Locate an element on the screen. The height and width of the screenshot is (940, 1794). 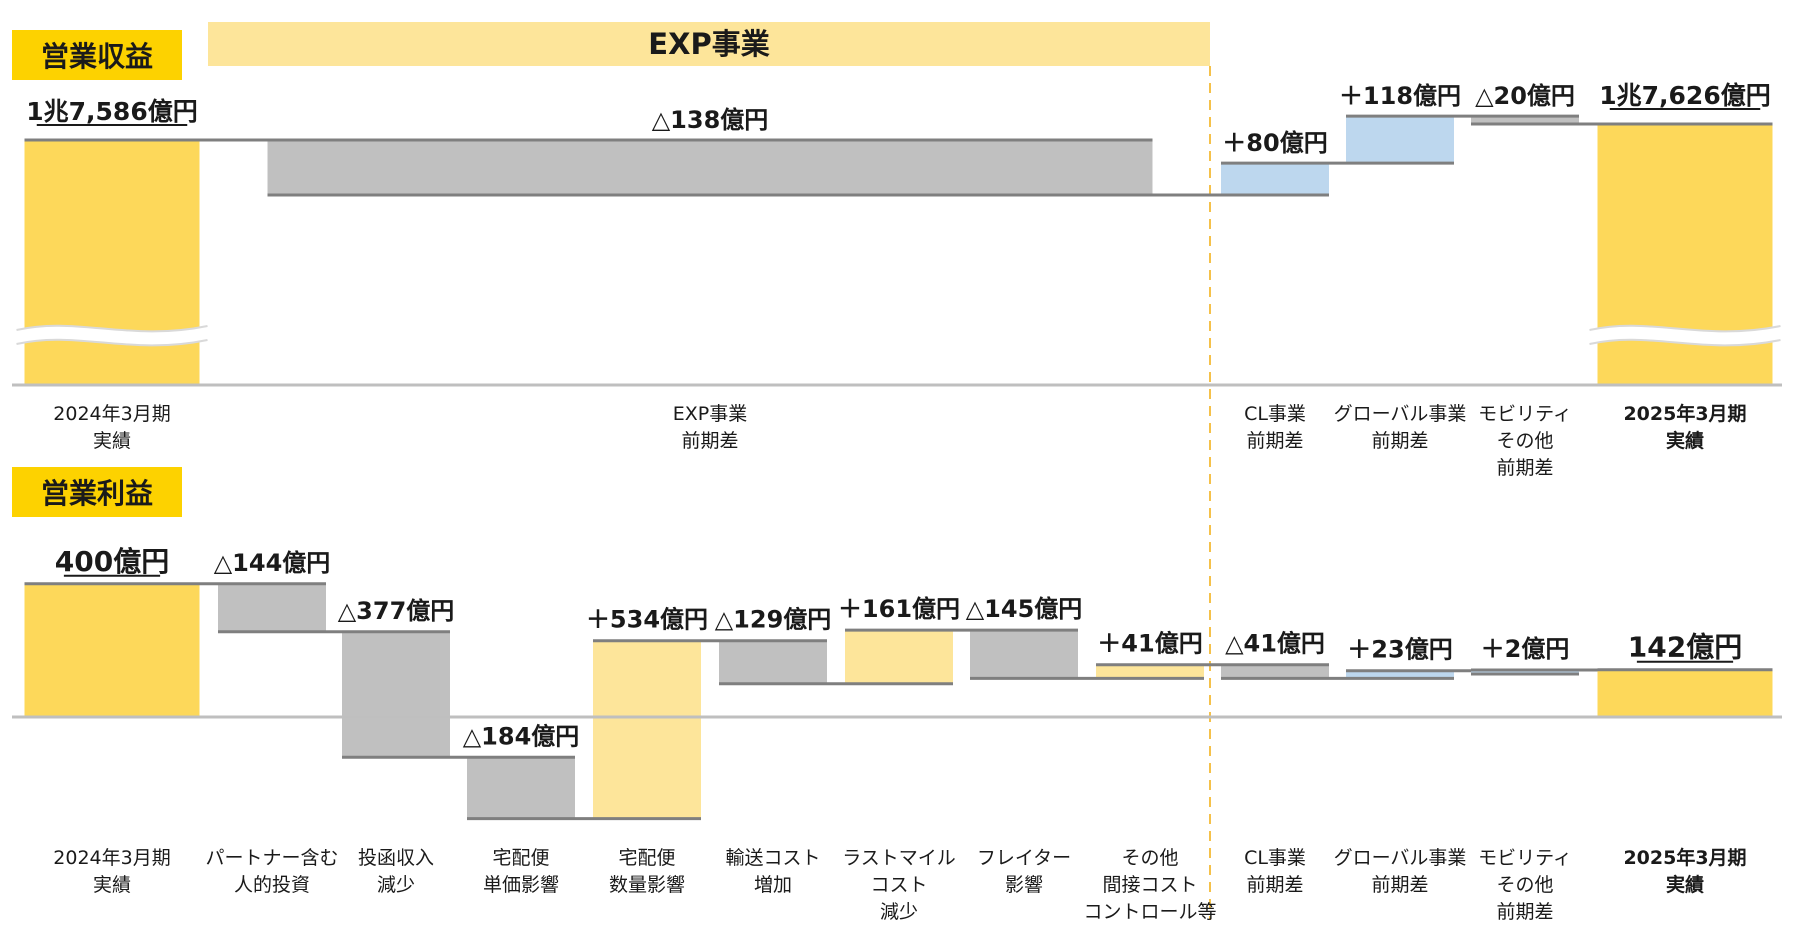
data-label: ＋23億円 is located at coordinates (1399, 650).